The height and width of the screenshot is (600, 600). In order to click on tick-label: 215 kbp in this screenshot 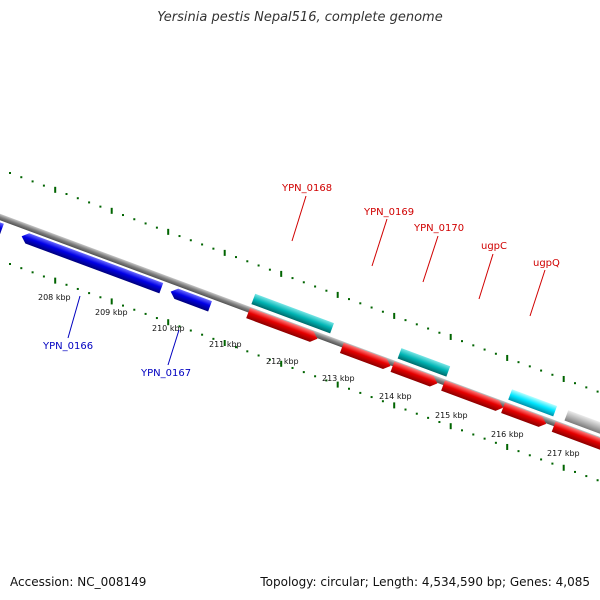, I will do `click(451, 415)`.